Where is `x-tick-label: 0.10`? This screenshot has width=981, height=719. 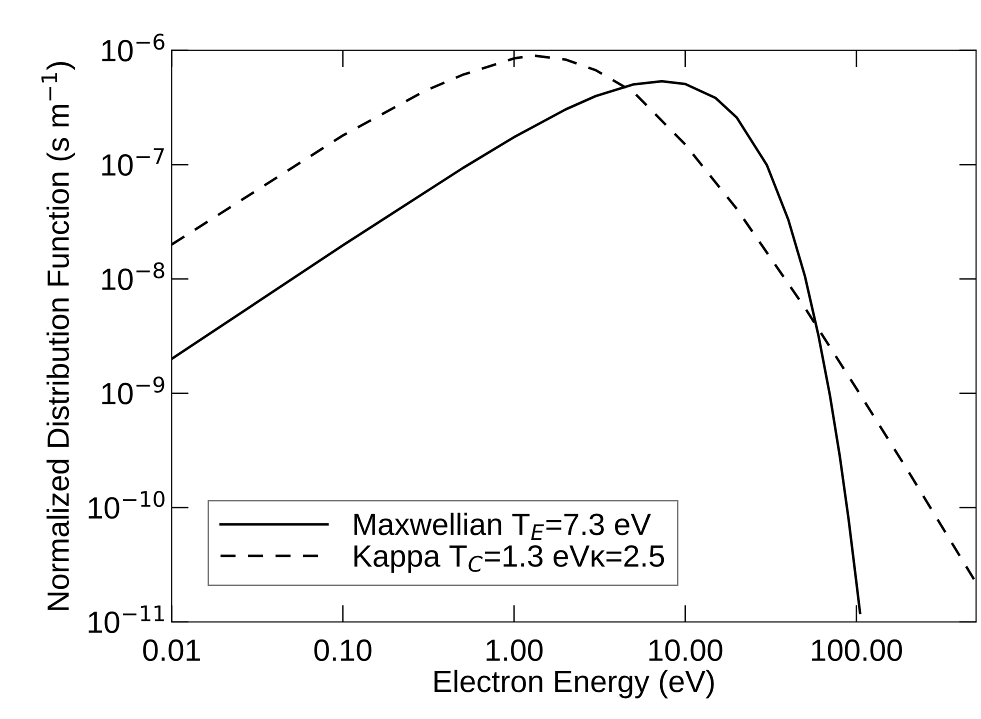
x-tick-label: 0.10 is located at coordinates (343, 650).